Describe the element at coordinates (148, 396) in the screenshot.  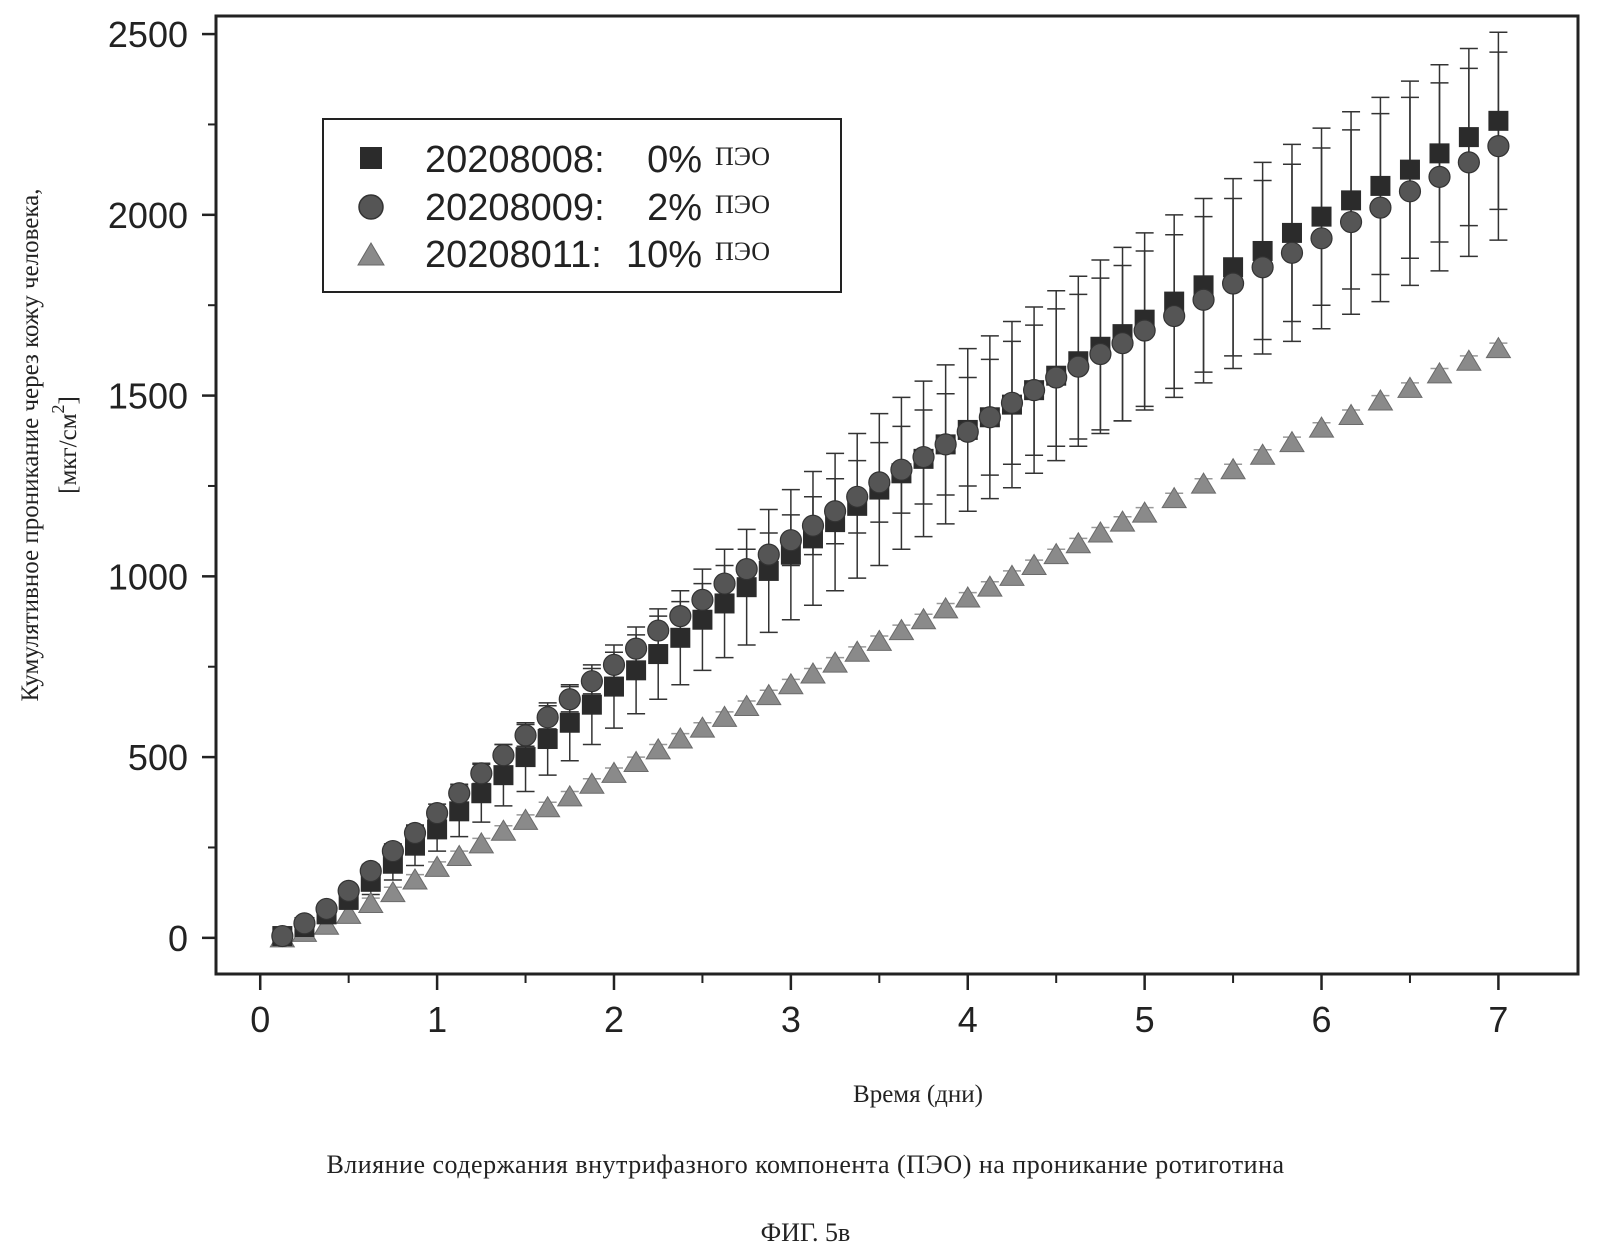
I see `y-tick-label: 1500` at that location.